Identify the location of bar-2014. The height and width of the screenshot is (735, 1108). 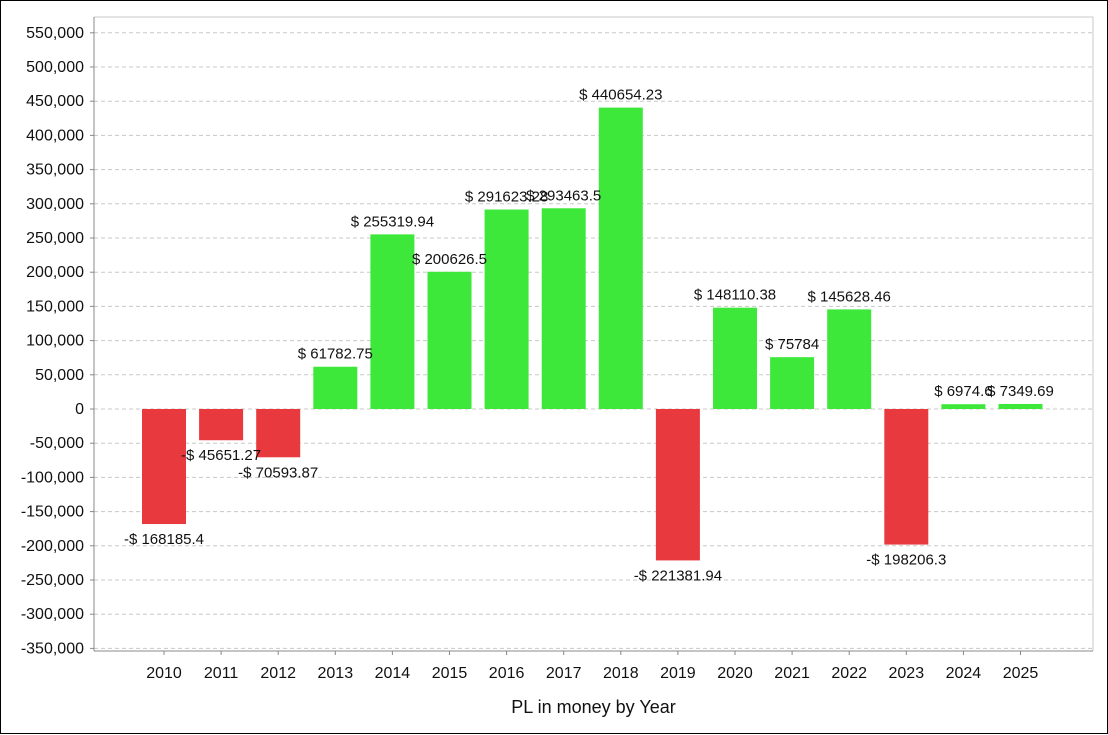
(392, 321).